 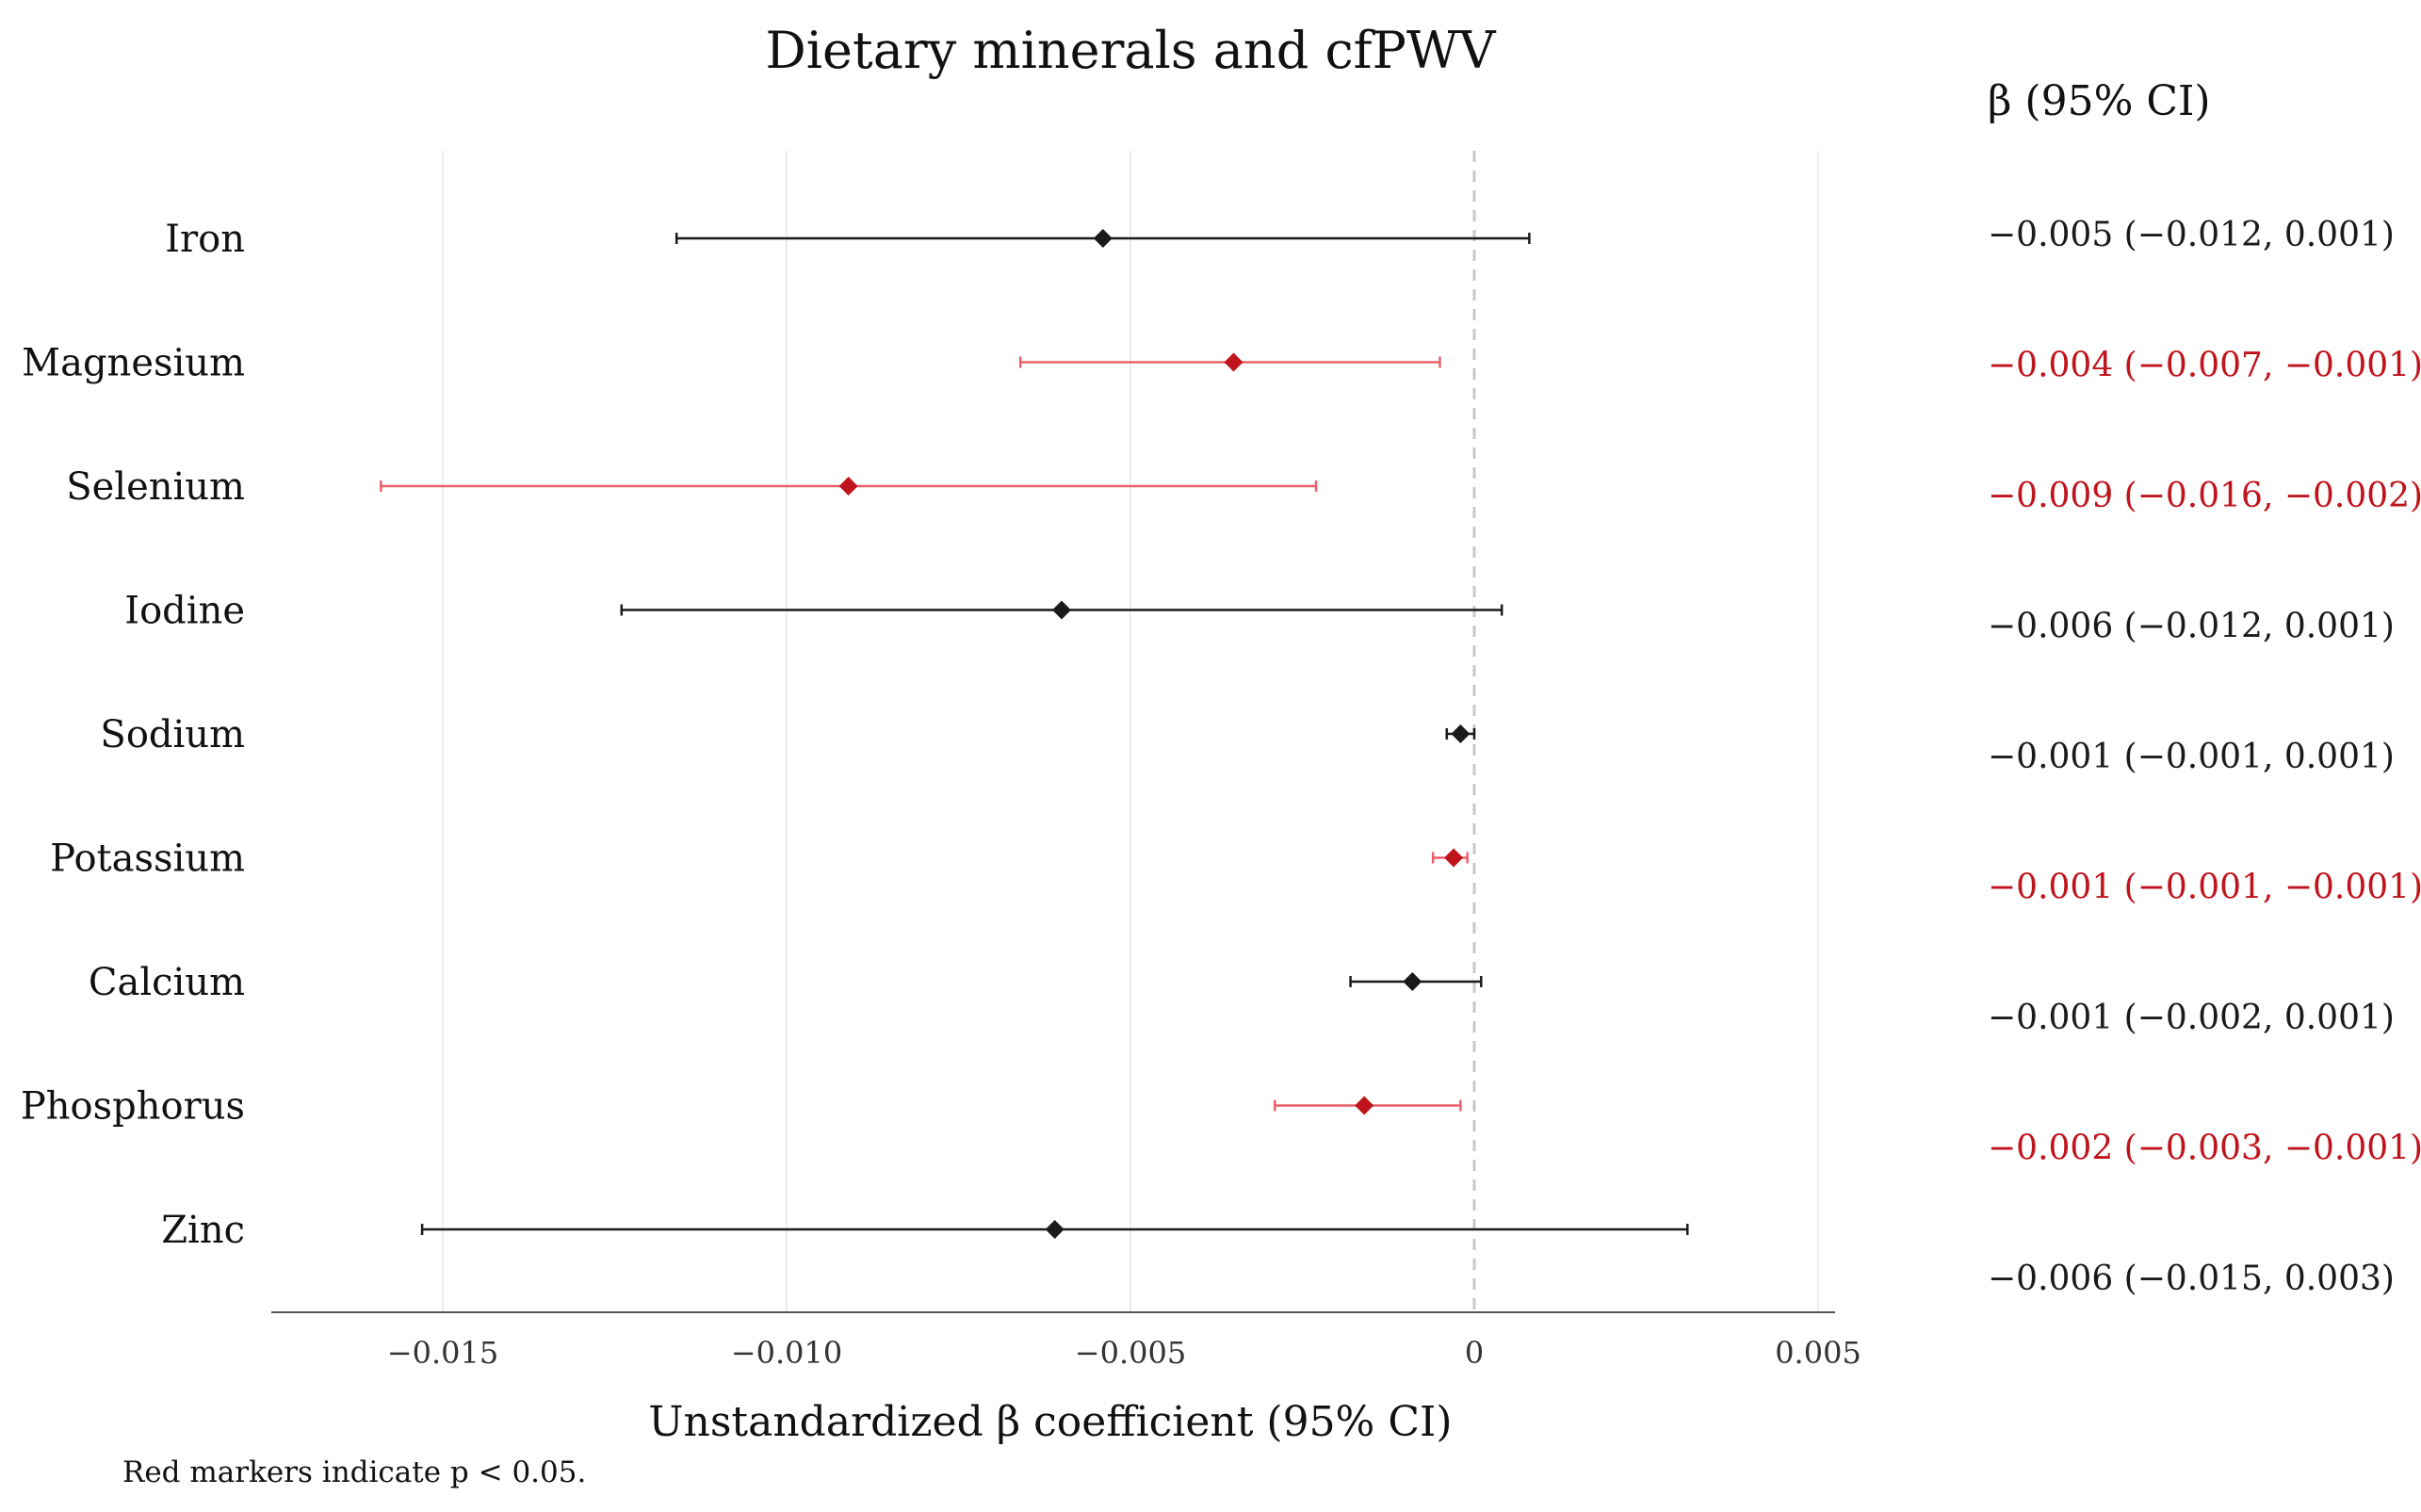 I want to click on x-tick-label: −0.010, so click(x=786, y=1353).